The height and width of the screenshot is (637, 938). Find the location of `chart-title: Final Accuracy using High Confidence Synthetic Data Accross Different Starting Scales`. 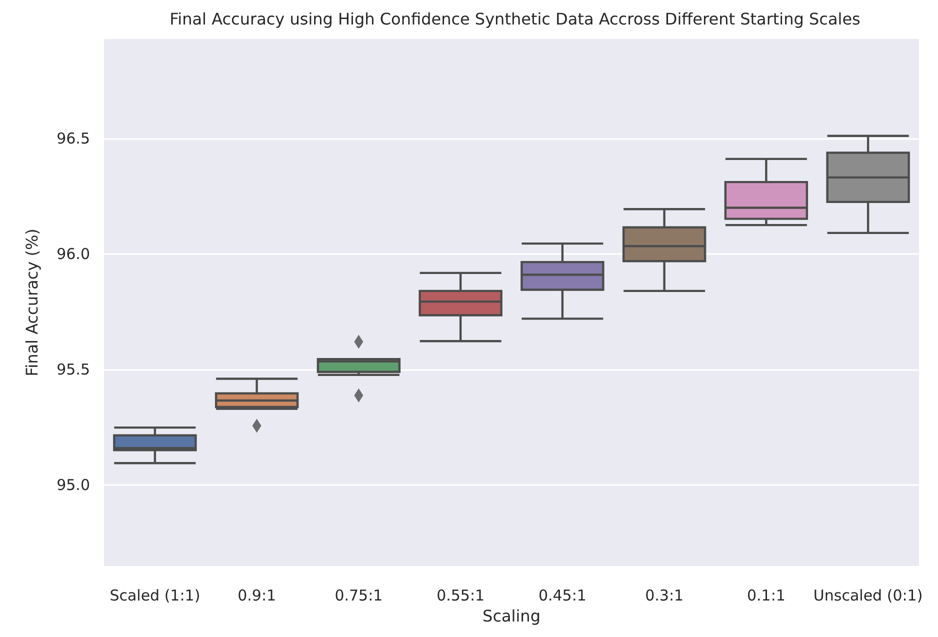

chart-title: Final Accuracy using High Confidence Synthetic Data Accross Different Starting Scales is located at coordinates (515, 19).